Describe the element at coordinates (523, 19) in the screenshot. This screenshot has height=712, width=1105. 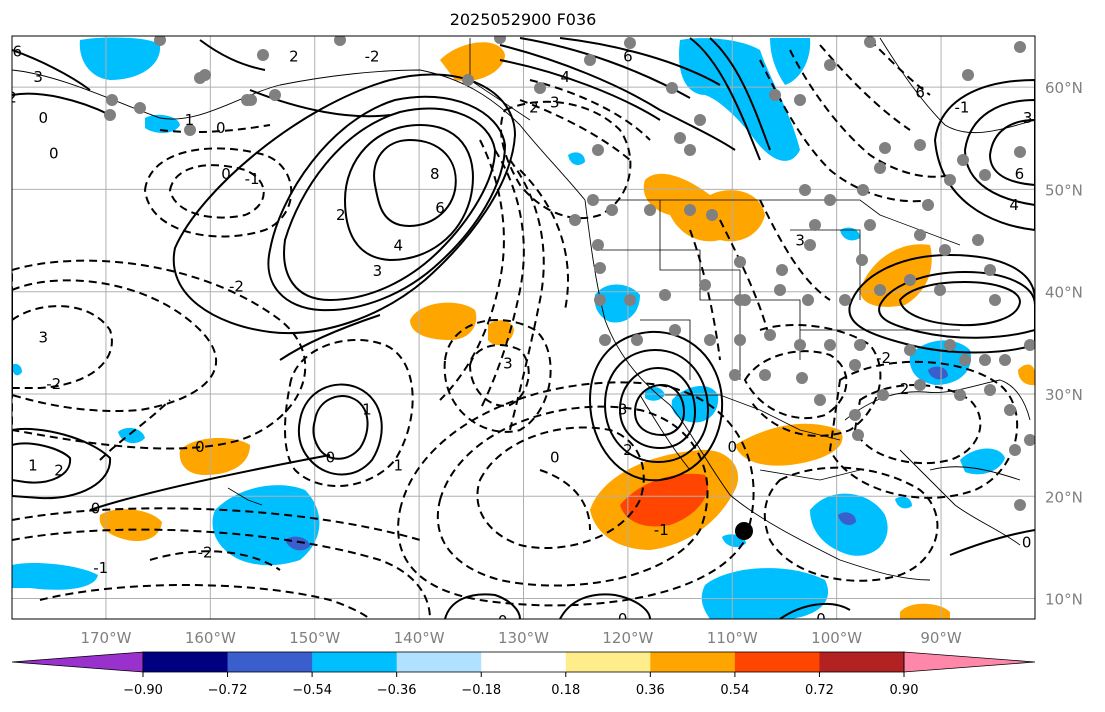
I see `map-title: 2025052900 F036` at that location.